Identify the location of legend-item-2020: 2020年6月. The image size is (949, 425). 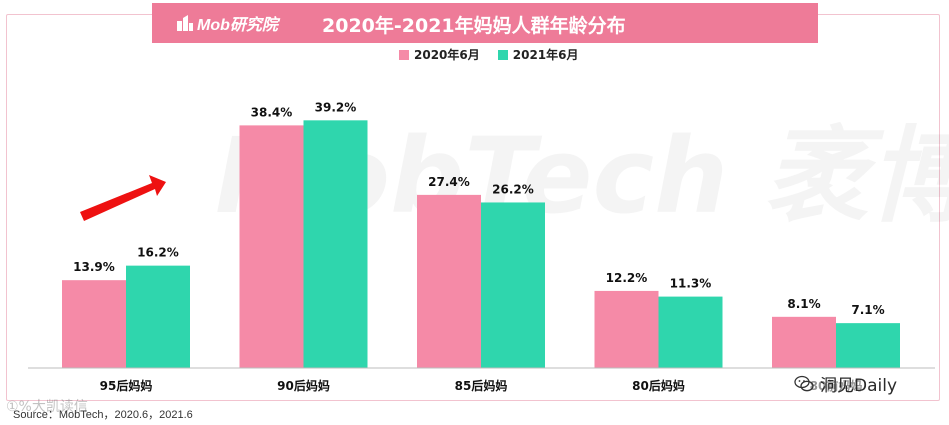
(439, 54).